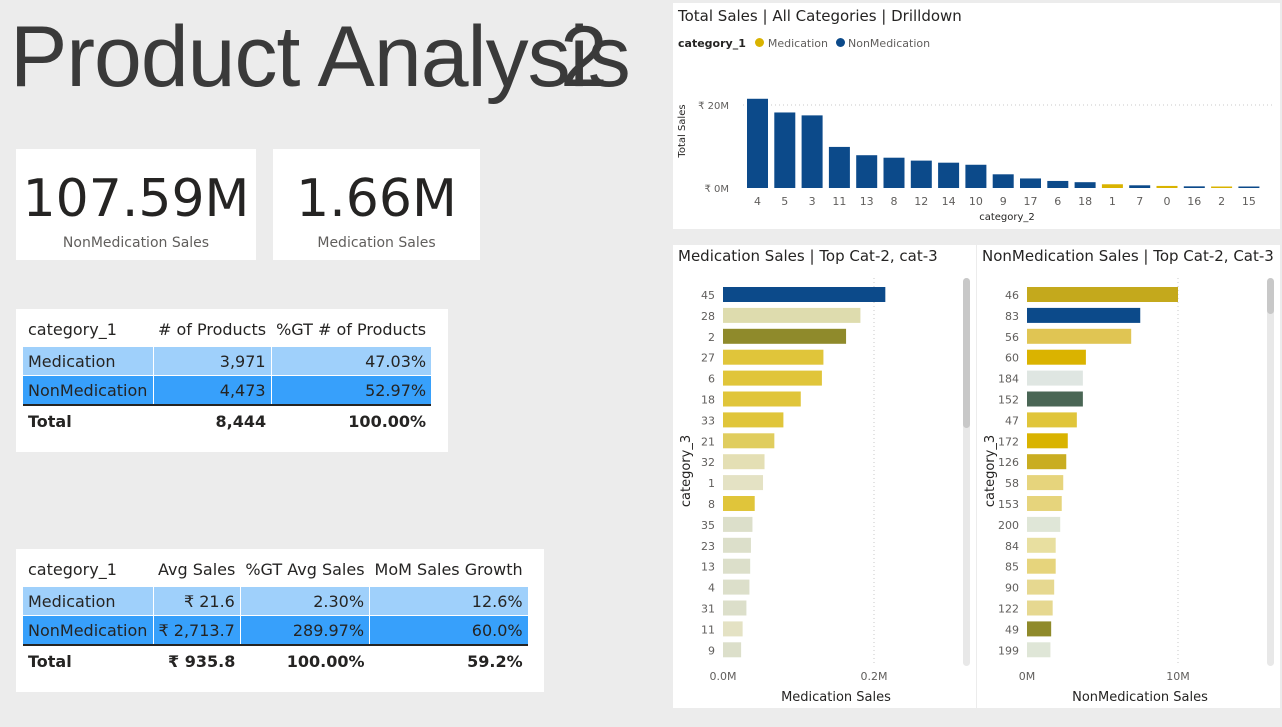 The width and height of the screenshot is (1282, 727). Describe the element at coordinates (708, 546) in the screenshot. I see `y-tick-label: 23` at that location.